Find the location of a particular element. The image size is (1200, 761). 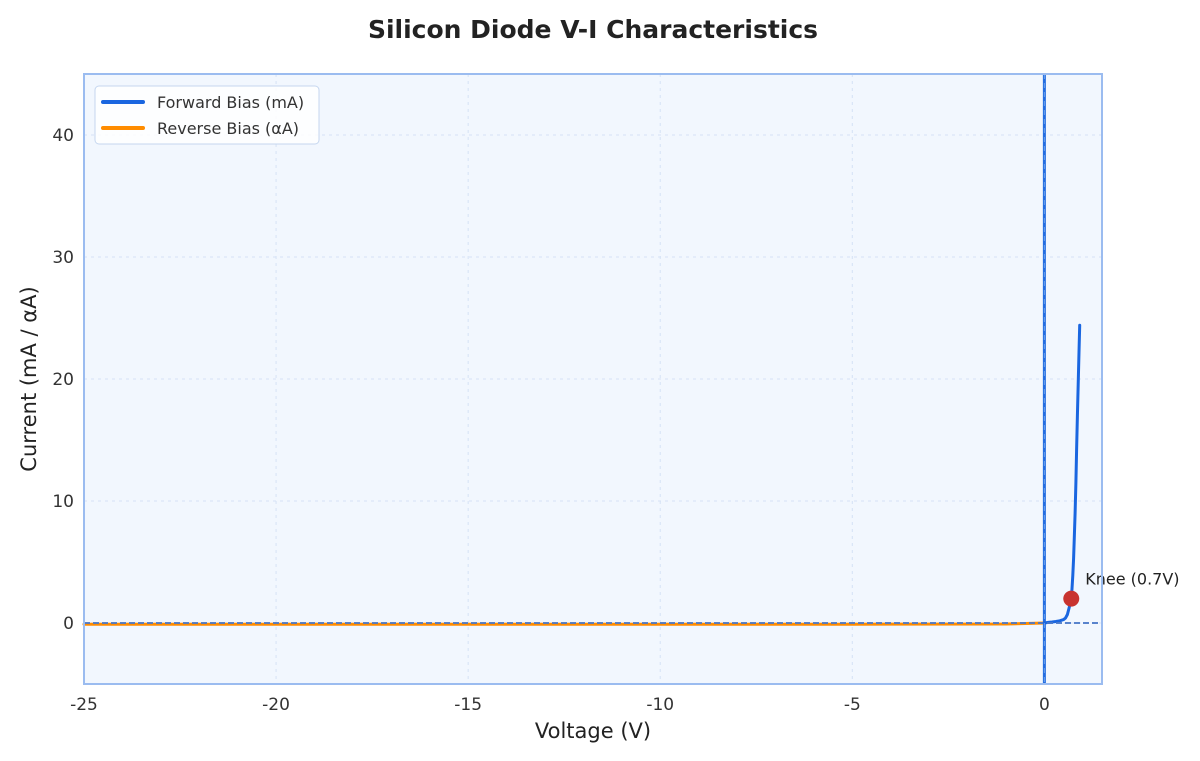

y-tick-label: 30 is located at coordinates (63, 258).